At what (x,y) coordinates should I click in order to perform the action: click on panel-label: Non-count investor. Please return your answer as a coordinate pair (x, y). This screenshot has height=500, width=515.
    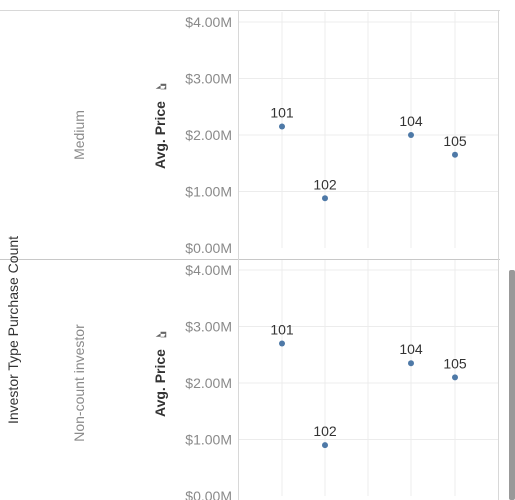
    Looking at the image, I should click on (79, 383).